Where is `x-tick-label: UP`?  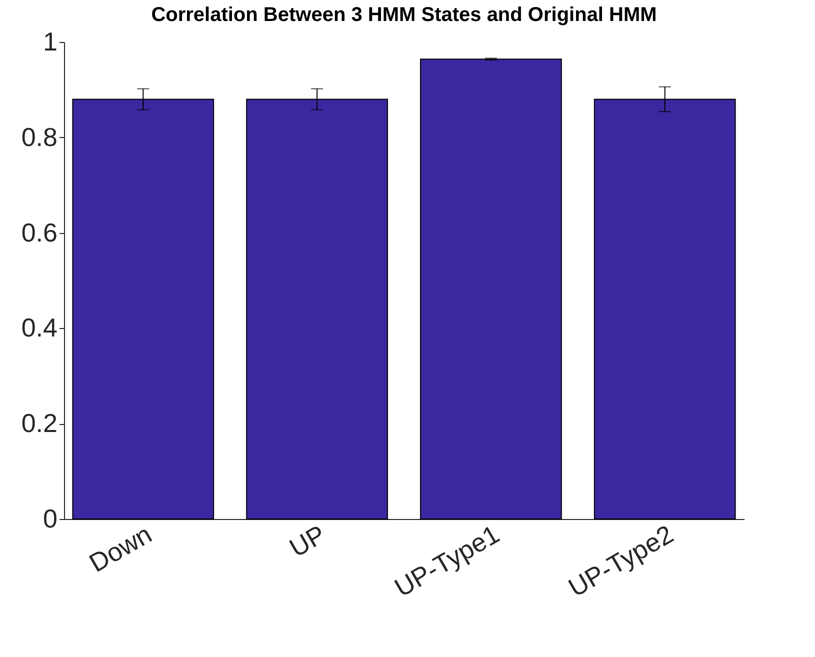
x-tick-label: UP is located at coordinates (307, 540).